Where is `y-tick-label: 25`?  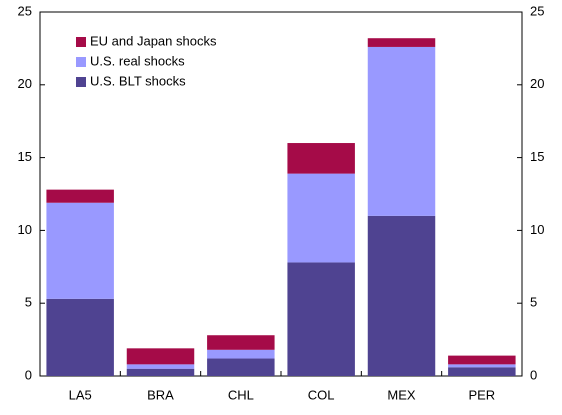 y-tick-label: 25 is located at coordinates (25, 10).